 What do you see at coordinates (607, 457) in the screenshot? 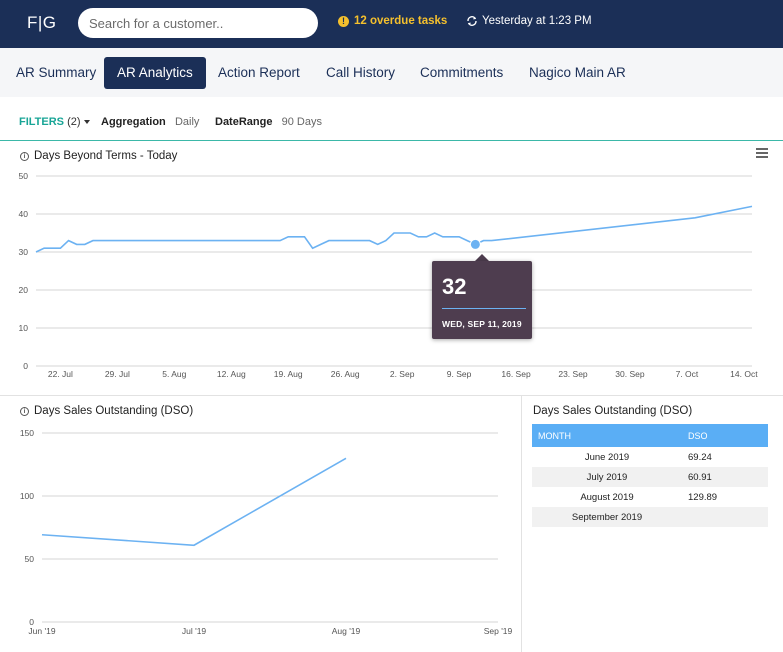
I see `month-cell: June 2019` at bounding box center [607, 457].